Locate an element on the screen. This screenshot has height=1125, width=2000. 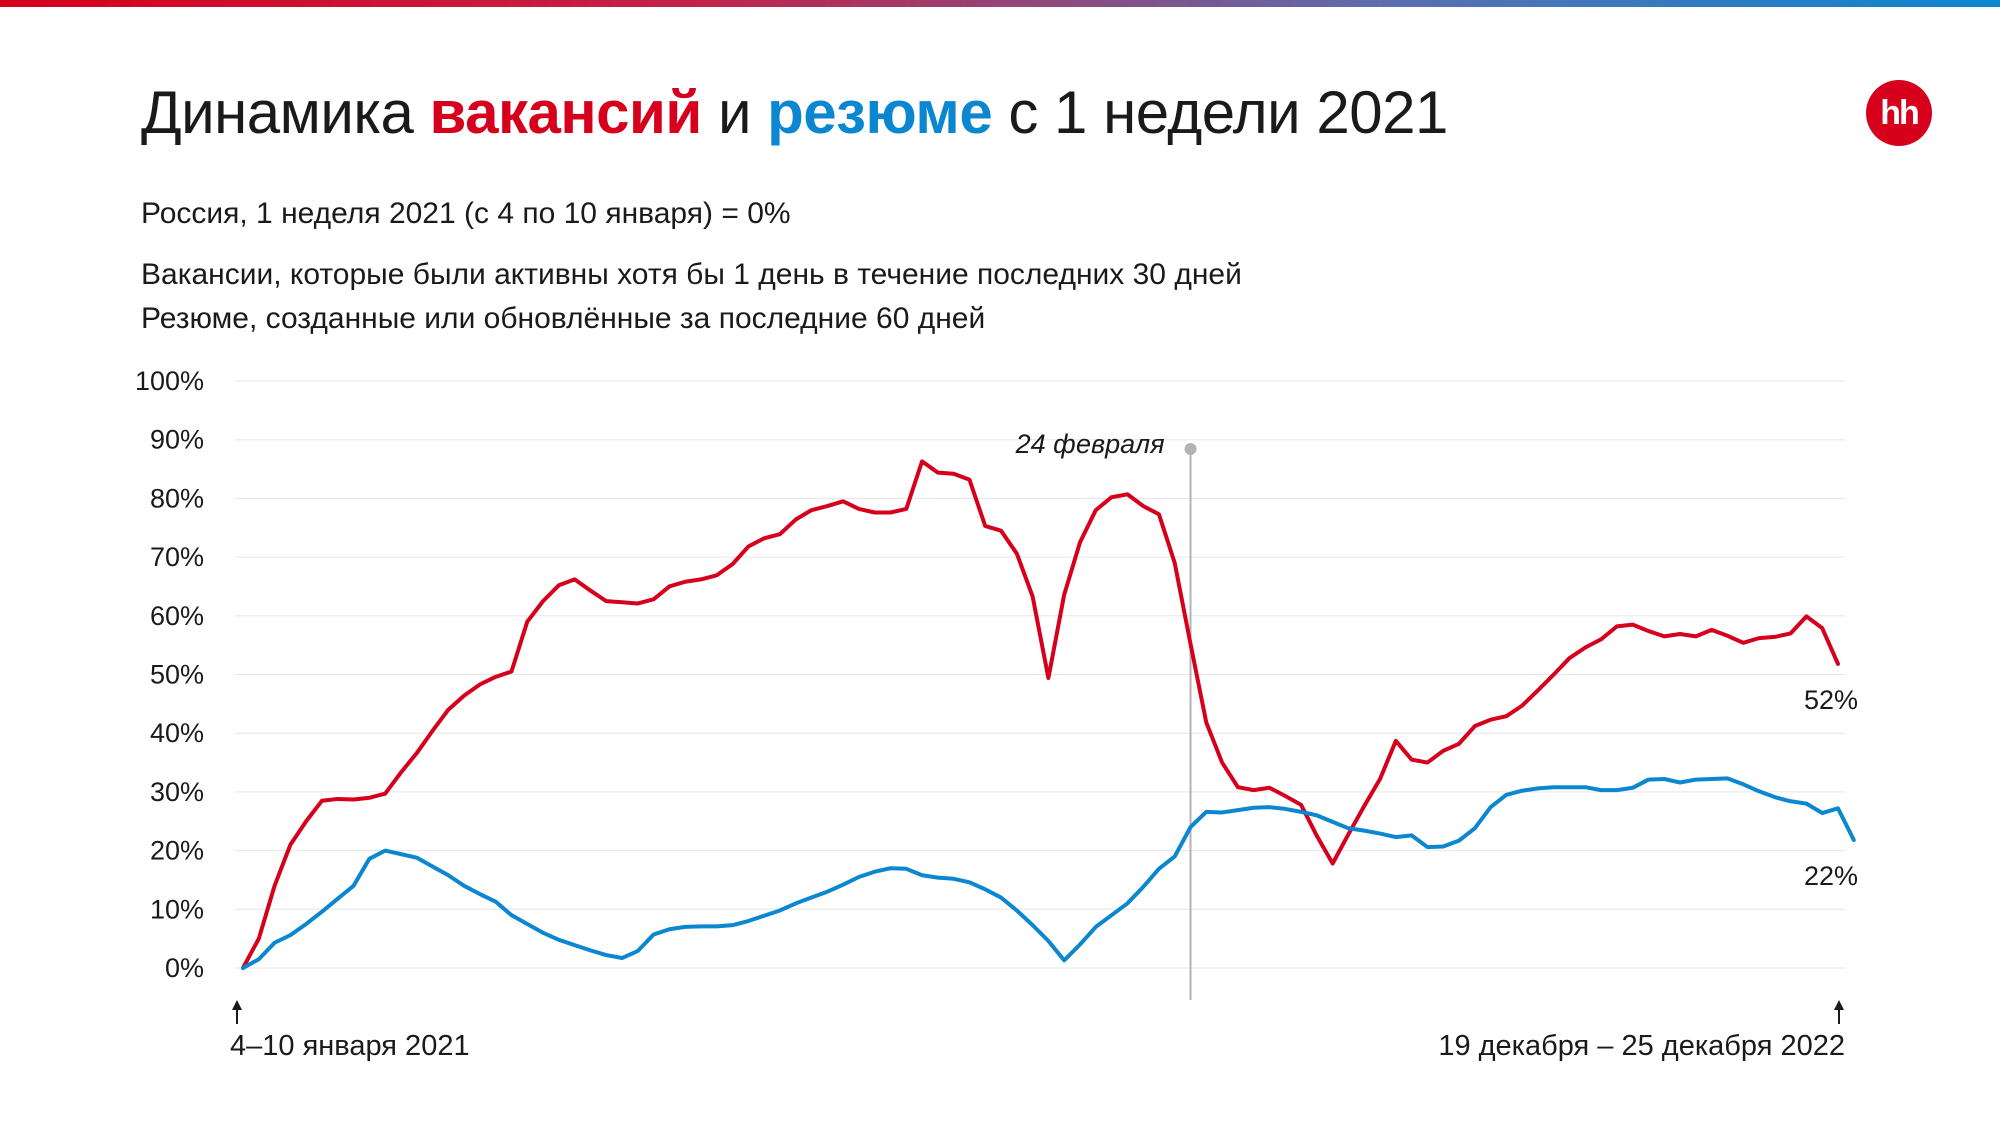
x-end-label: 19 декабря – 25 декабря 2022 is located at coordinates (1641, 1046).